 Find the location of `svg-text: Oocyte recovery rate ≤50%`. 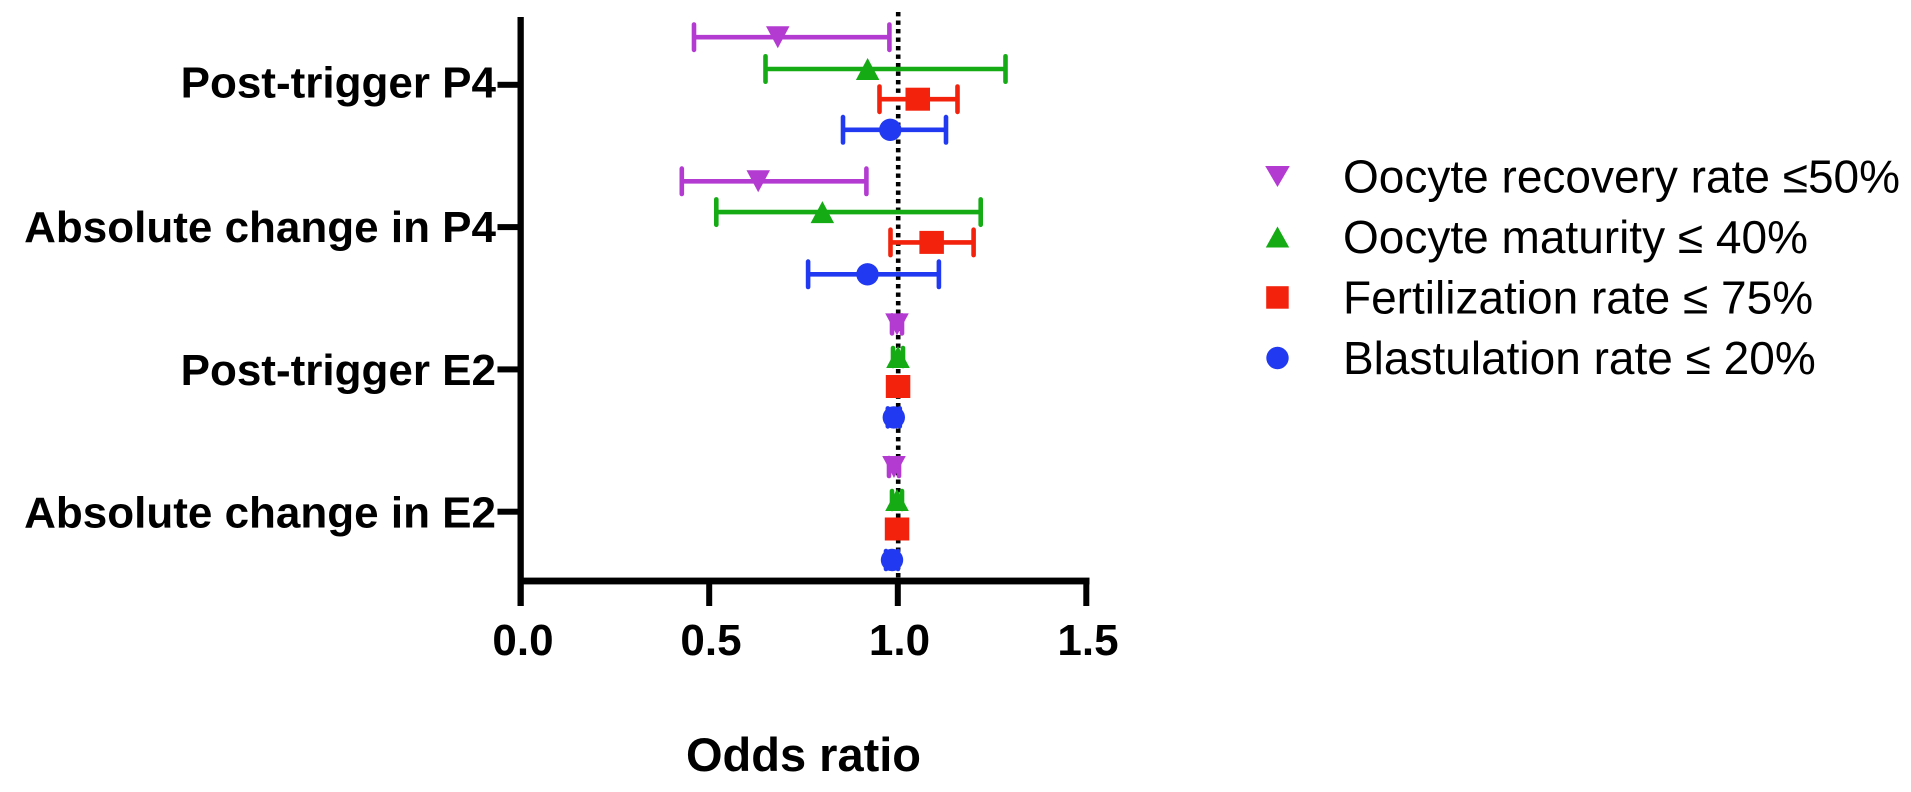

svg-text: Oocyte recovery rate ≤50% is located at coordinates (1621, 177).